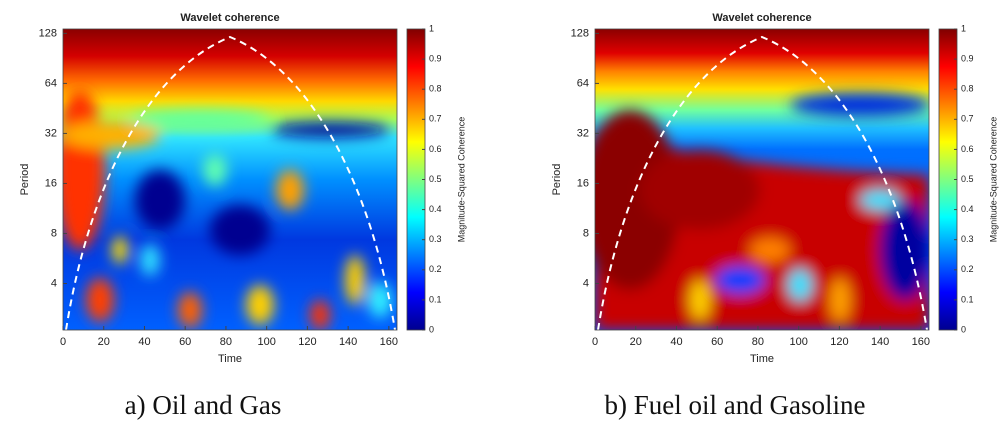  What do you see at coordinates (203, 405) in the screenshot?
I see `caption: a) Oil and Gas` at bounding box center [203, 405].